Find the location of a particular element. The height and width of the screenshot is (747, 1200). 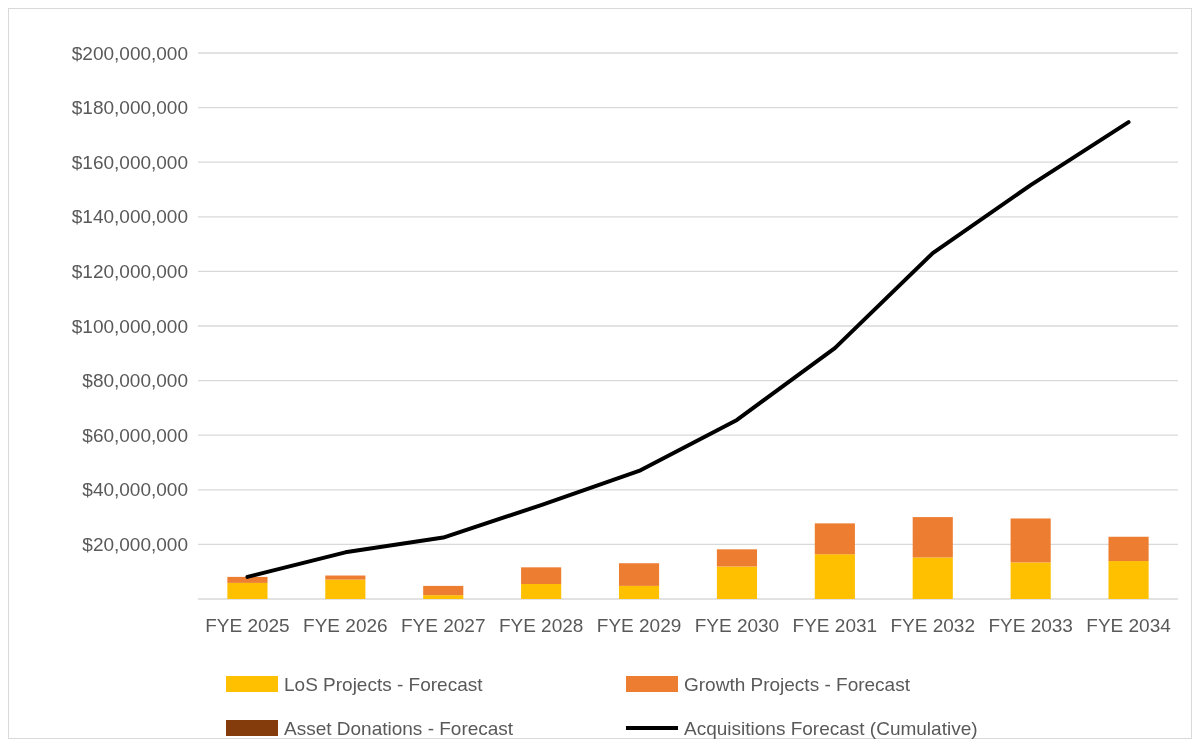

y-tick-label: $80,000,000 is located at coordinates (135, 381).